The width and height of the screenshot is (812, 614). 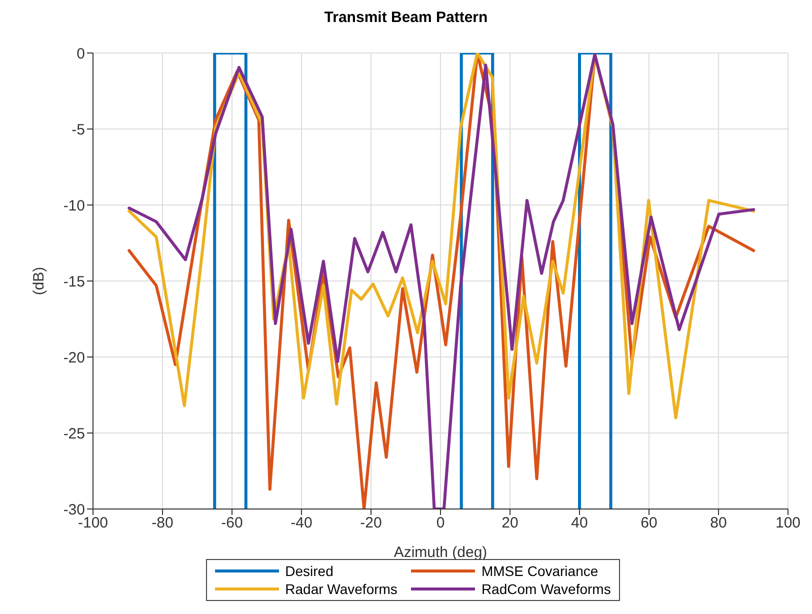 What do you see at coordinates (78, 129) in the screenshot?
I see `y-tick-label: -5` at bounding box center [78, 129].